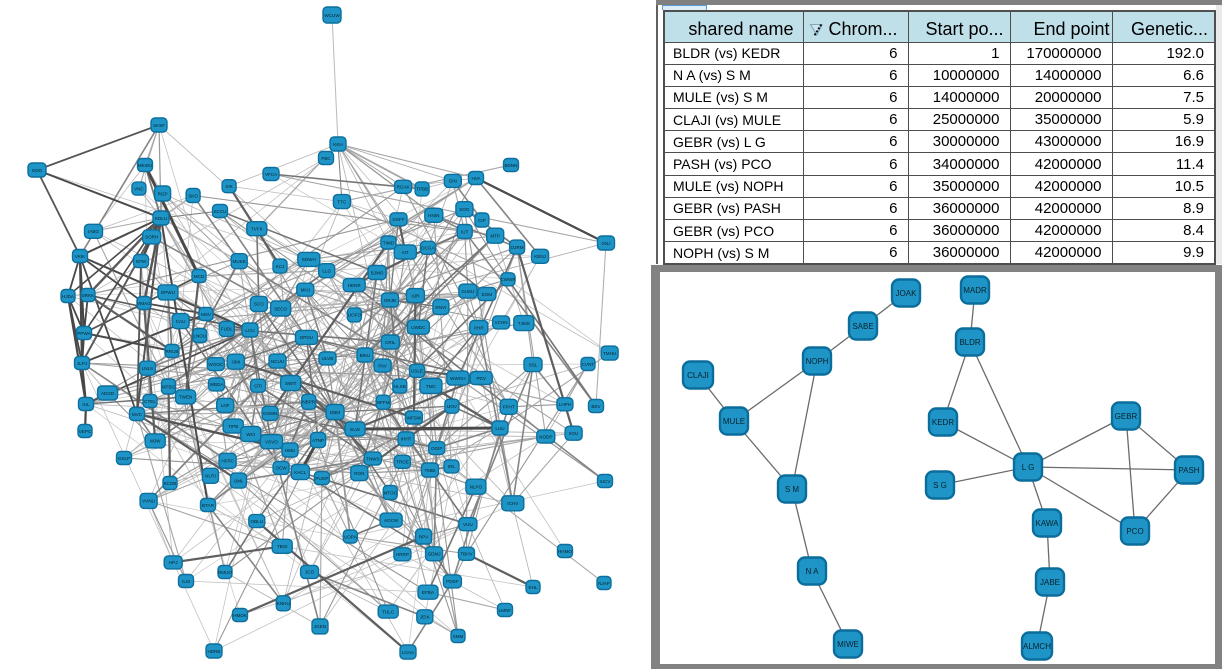  I want to click on svg-text: OBLU, so click(257, 521).